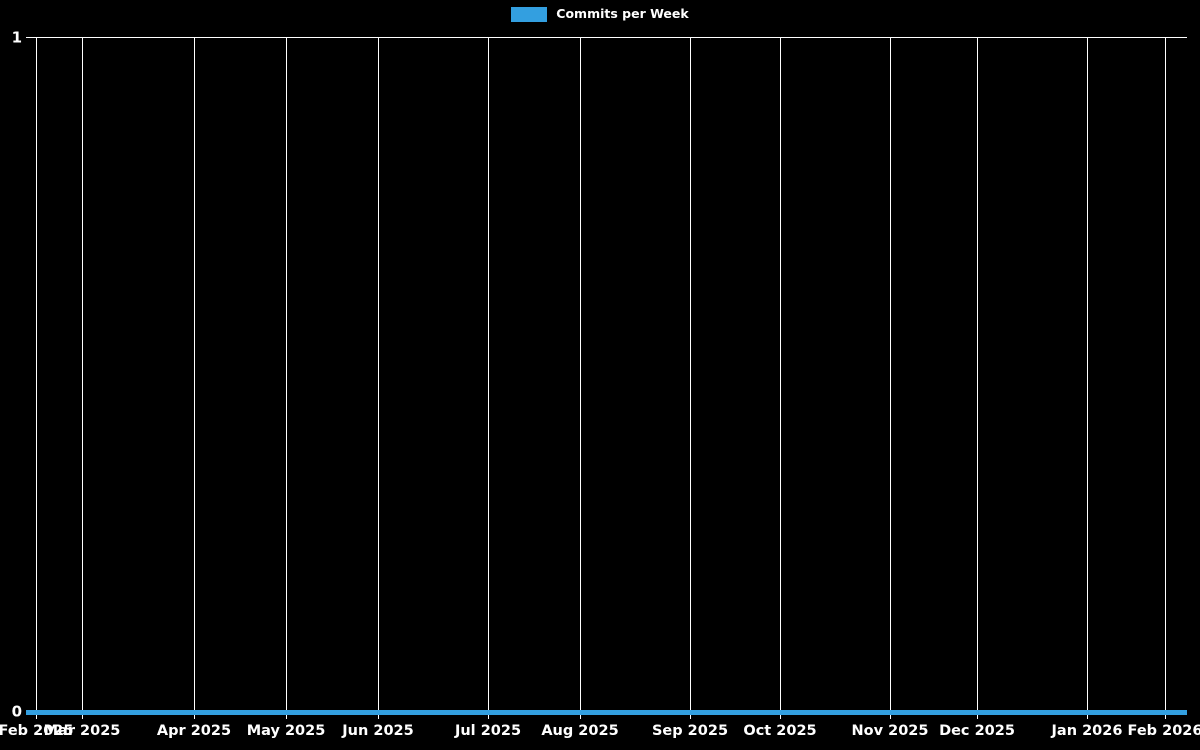 The height and width of the screenshot is (750, 1200). I want to click on x-axis-tick-label: Jul 2025, so click(488, 731).